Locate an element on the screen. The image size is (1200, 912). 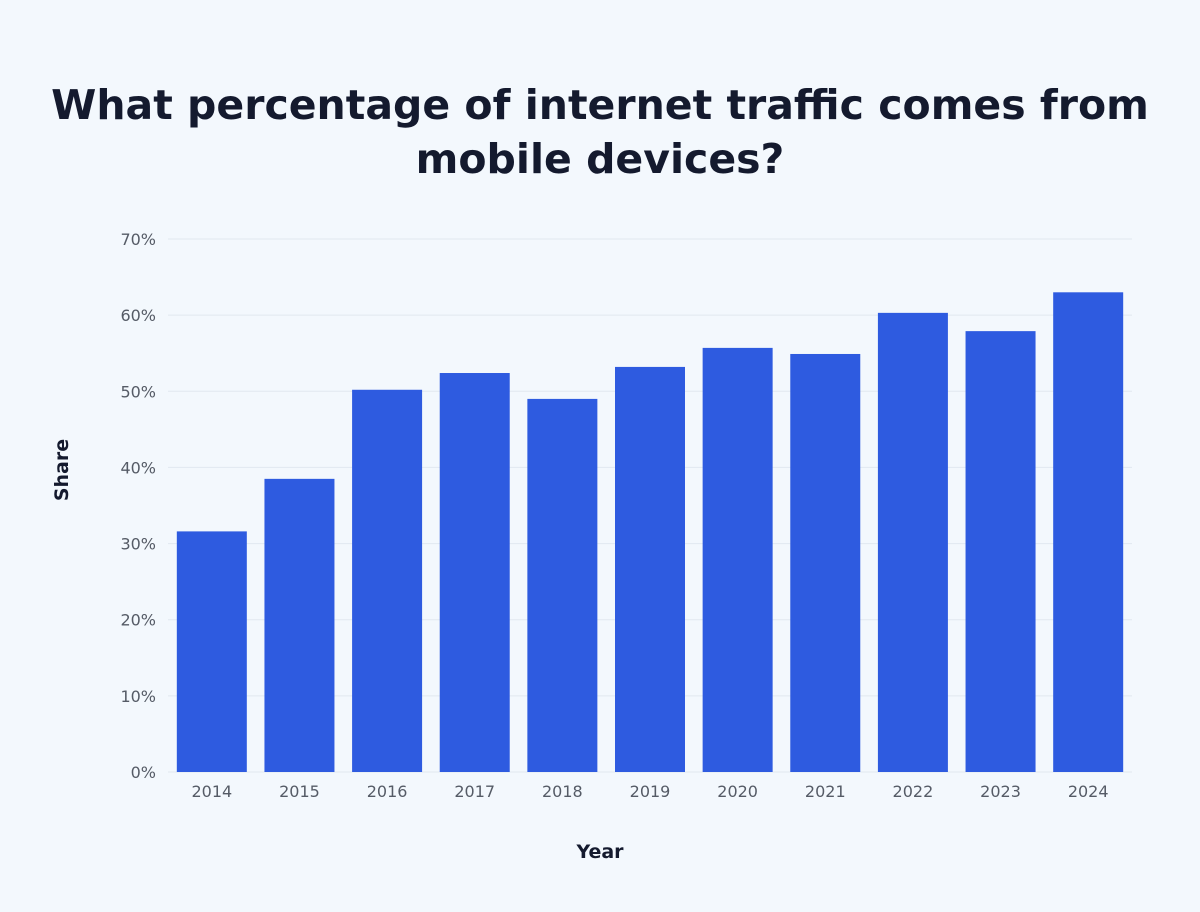
y-tick-label: 40% is located at coordinates (138, 467).